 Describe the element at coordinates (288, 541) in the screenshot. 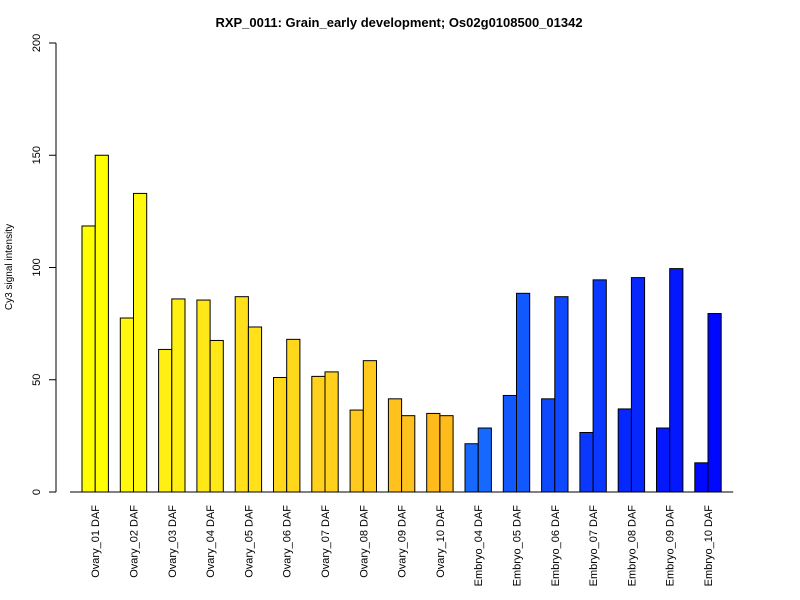

I see `x-tick-label: Ovary_06 DAF` at that location.